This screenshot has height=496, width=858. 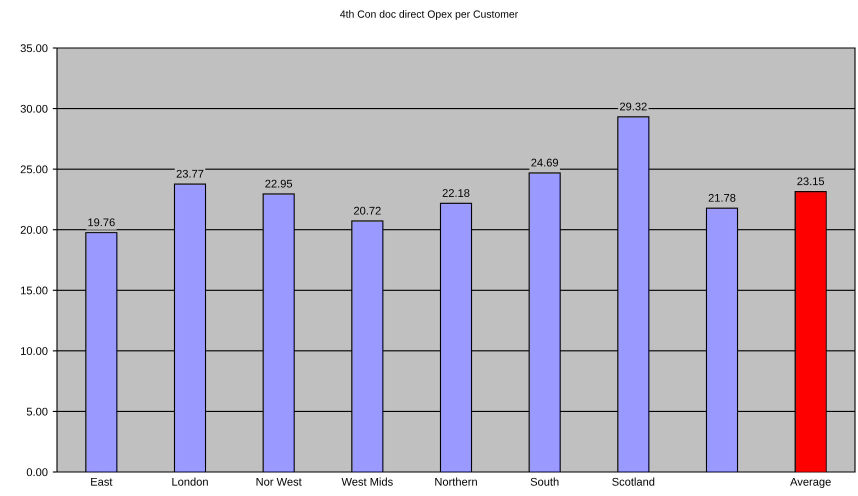 I want to click on data-label: 22.95, so click(x=278, y=184).